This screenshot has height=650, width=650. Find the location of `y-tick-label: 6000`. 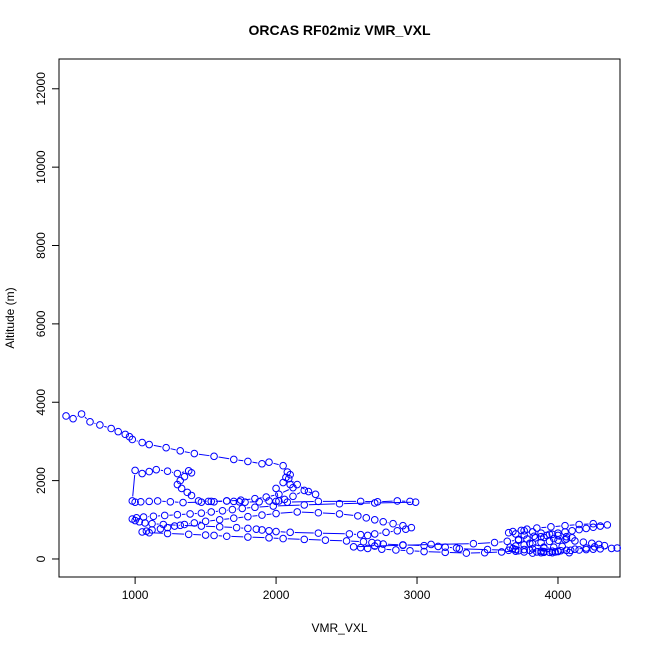

y-tick-label: 6000 is located at coordinates (41, 323).